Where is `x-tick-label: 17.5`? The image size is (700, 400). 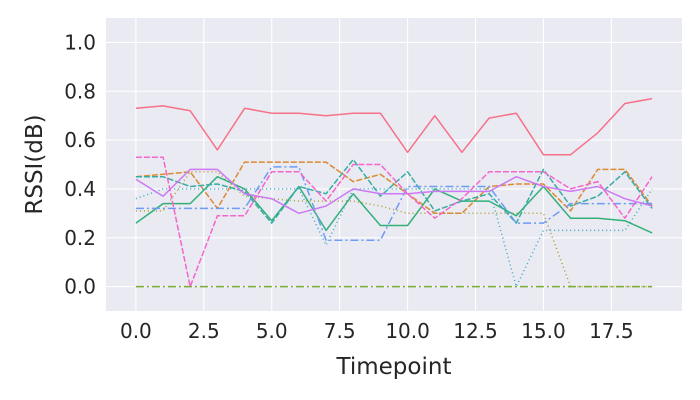 x-tick-label: 17.5 is located at coordinates (611, 331).